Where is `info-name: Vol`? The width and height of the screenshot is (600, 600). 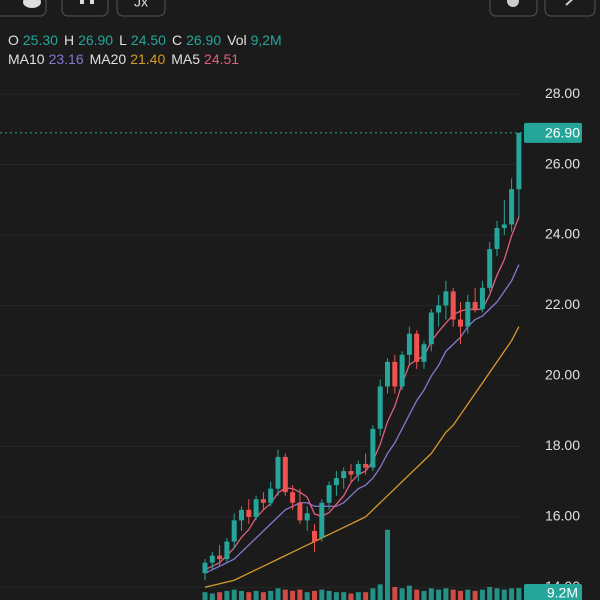
info-name: Vol is located at coordinates (236, 40).